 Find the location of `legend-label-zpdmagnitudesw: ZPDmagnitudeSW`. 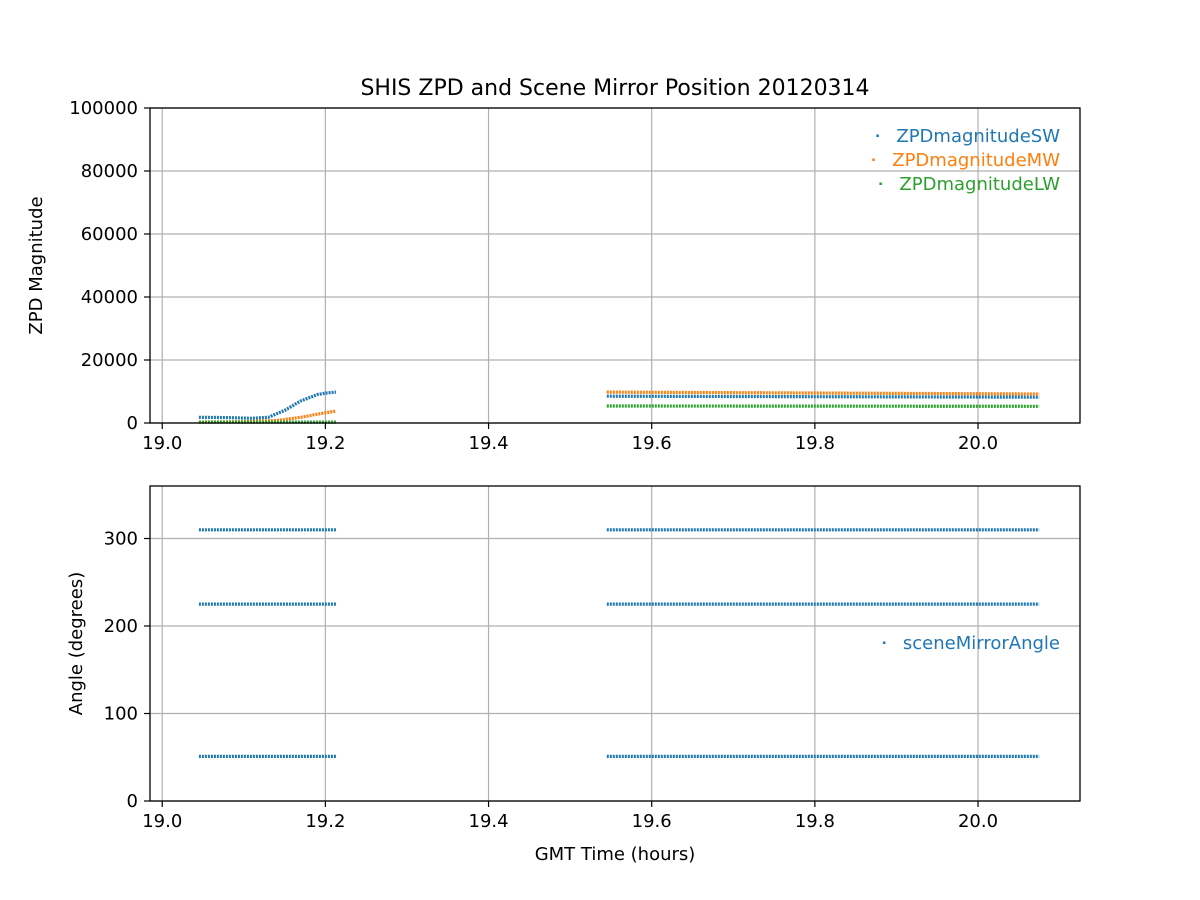

legend-label-zpdmagnitudesw: ZPDmagnitudeSW is located at coordinates (978, 136).